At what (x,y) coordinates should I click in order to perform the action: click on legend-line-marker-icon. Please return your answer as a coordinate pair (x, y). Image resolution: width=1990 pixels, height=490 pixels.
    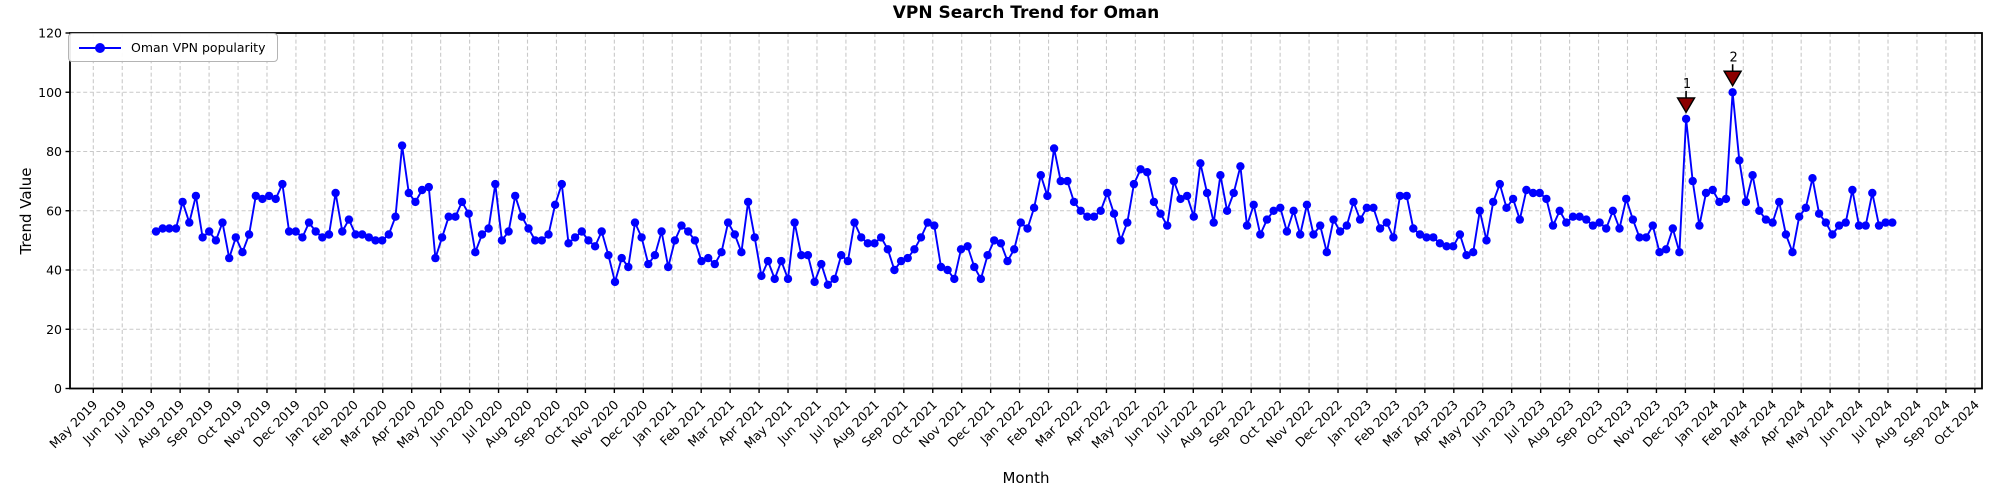
    Looking at the image, I should click on (100, 48).